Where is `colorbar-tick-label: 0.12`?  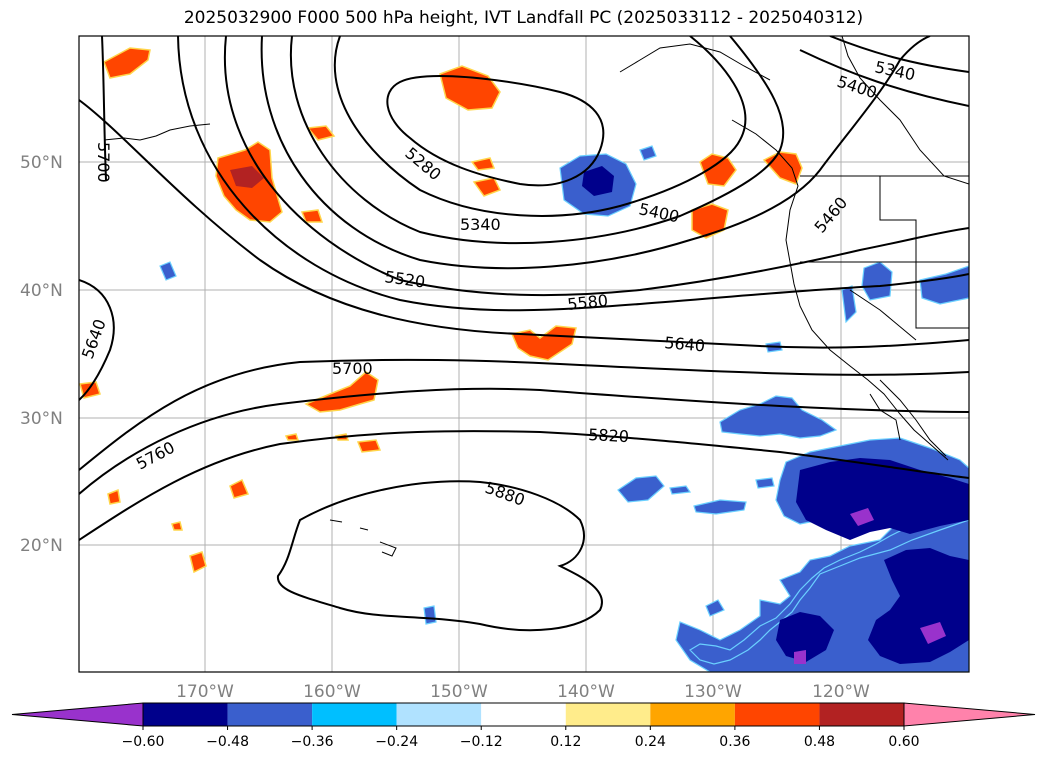 colorbar-tick-label: 0.12 is located at coordinates (565, 742).